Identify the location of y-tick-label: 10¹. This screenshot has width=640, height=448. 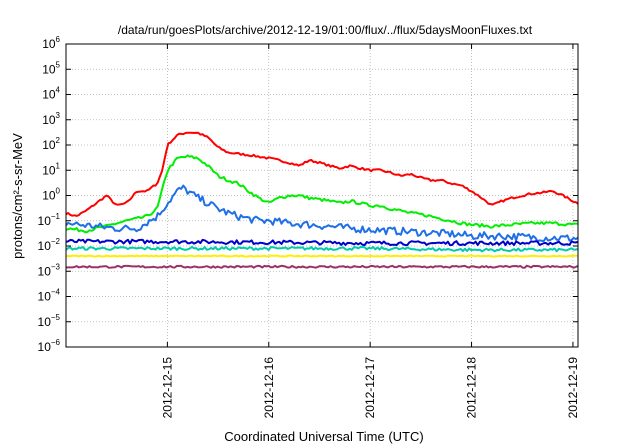
(51, 169).